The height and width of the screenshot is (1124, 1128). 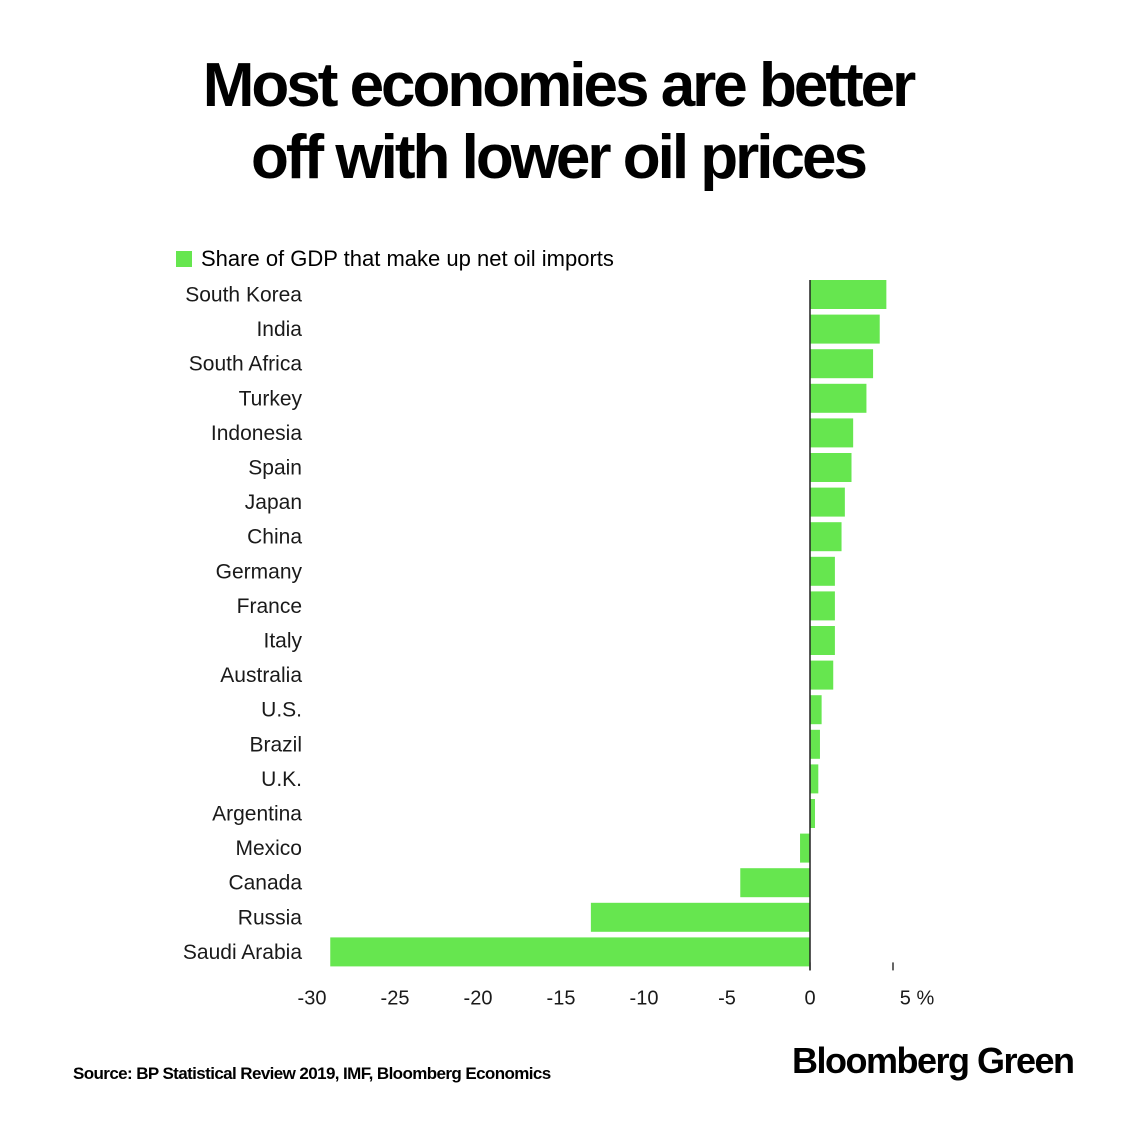 I want to click on category-label: Saudi Arabia, so click(x=242, y=952).